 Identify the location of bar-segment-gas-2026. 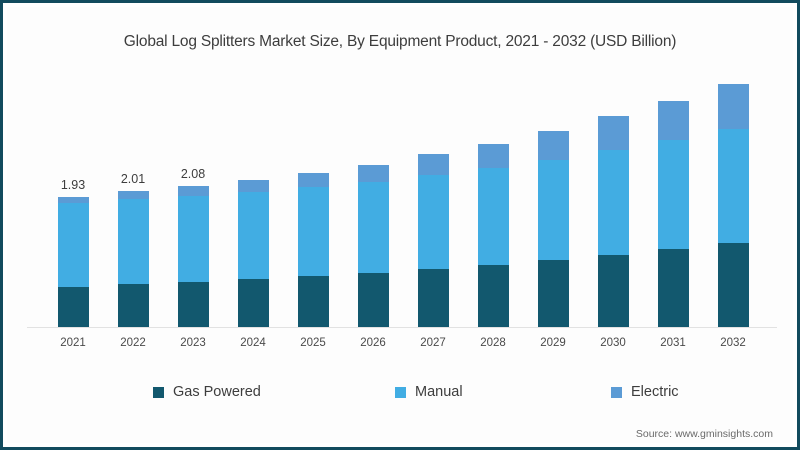
(373, 300).